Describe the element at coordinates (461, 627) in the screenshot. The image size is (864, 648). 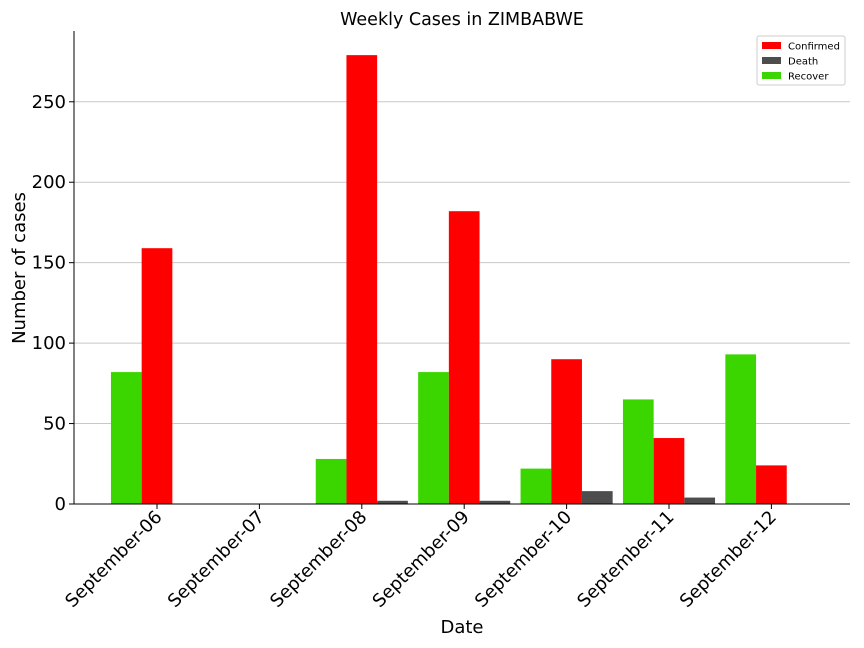
I see `x-axis-title: Date` at that location.